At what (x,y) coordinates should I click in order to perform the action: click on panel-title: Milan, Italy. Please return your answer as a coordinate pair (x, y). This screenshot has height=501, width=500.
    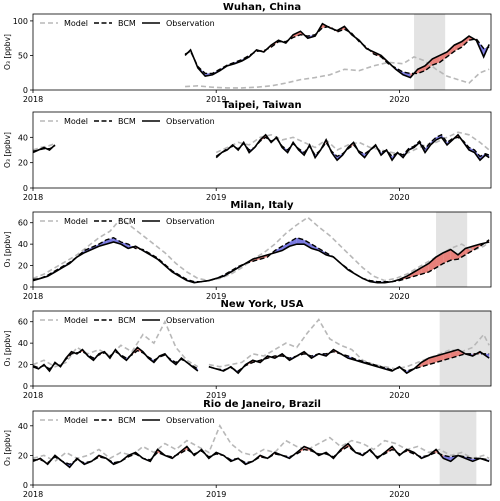
    Looking at the image, I should click on (262, 205).